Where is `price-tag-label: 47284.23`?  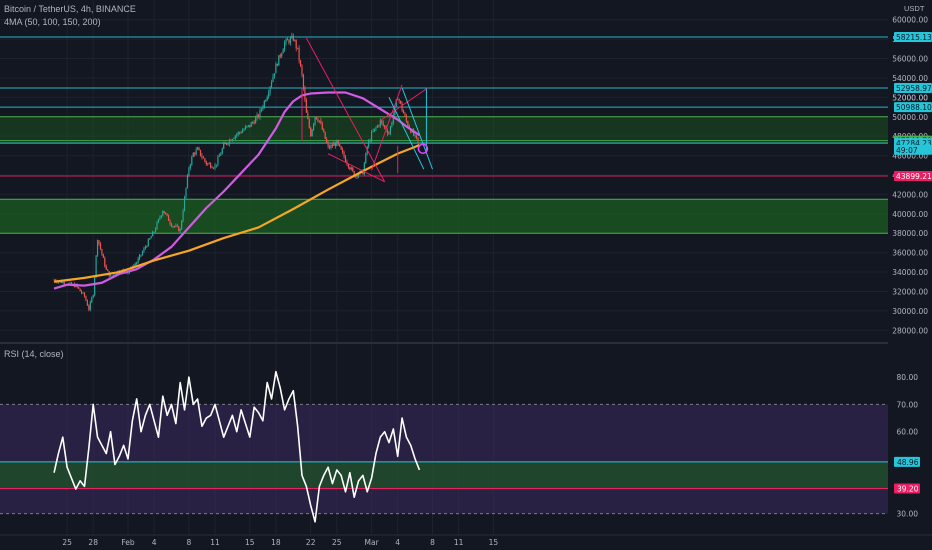
price-tag-label: 47284.23 is located at coordinates (914, 143).